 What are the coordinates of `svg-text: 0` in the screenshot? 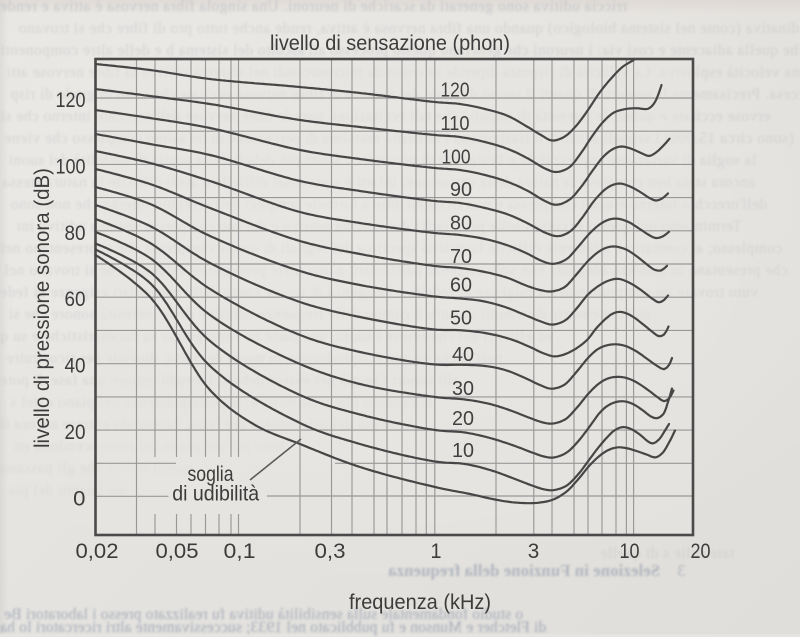 It's located at (79, 498).